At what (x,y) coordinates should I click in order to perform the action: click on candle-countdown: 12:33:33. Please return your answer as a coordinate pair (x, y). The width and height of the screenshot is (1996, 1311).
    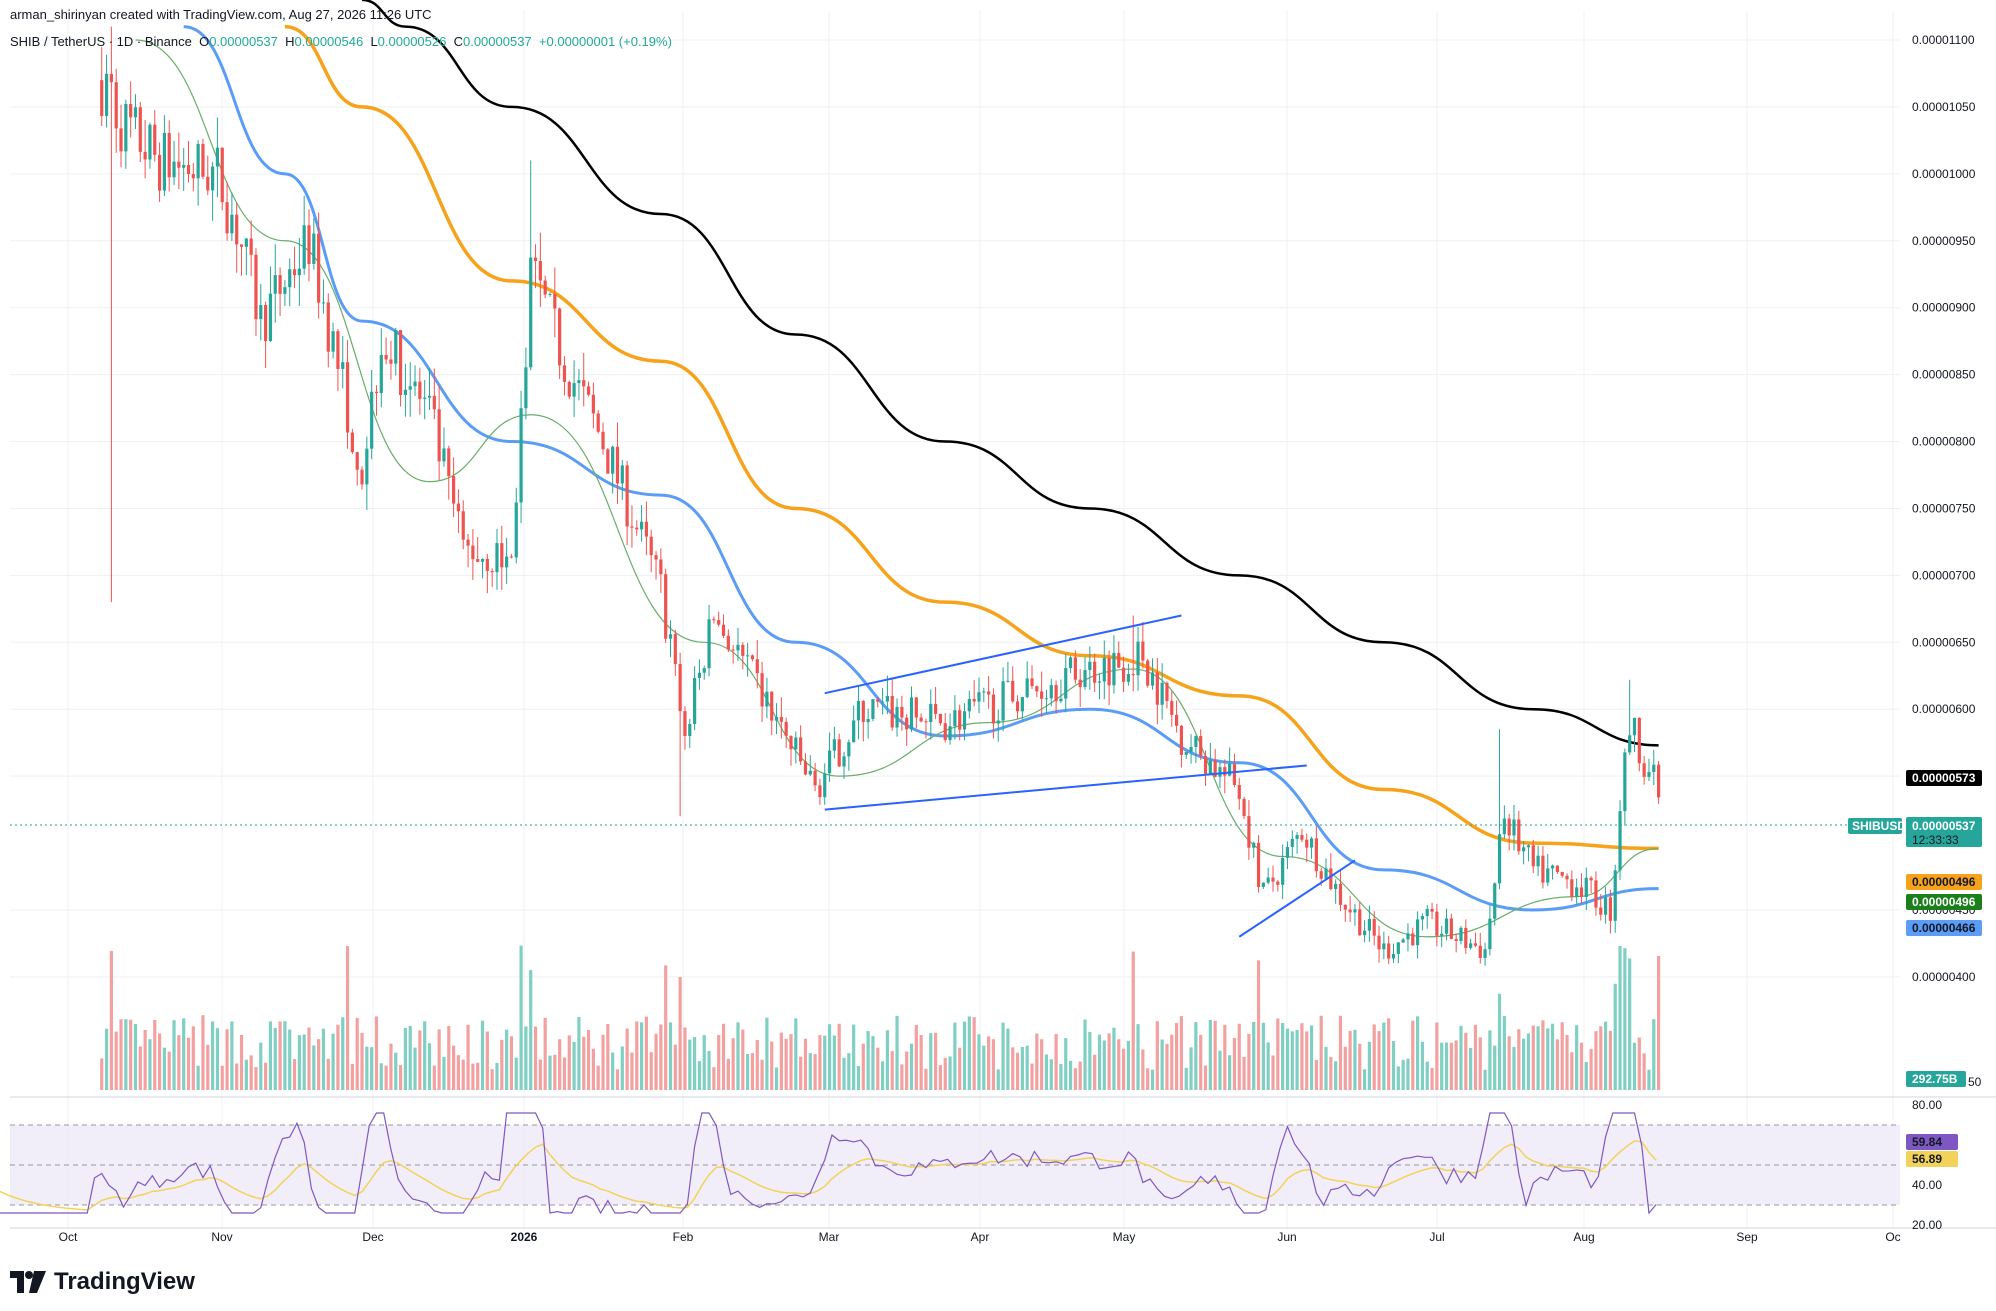
    Looking at the image, I should click on (1935, 840).